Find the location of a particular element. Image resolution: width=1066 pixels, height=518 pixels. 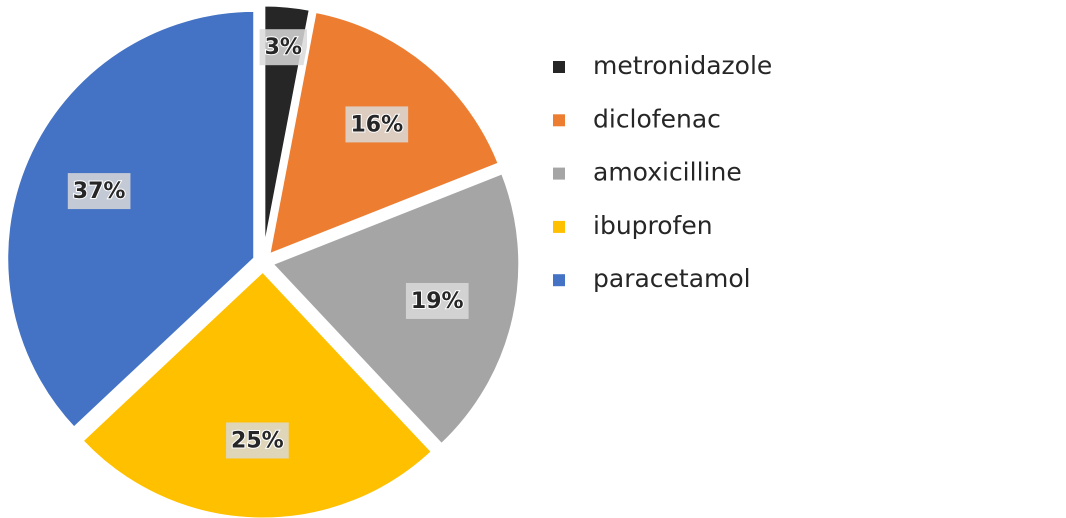

legend-label: ibuprofen is located at coordinates (653, 225).